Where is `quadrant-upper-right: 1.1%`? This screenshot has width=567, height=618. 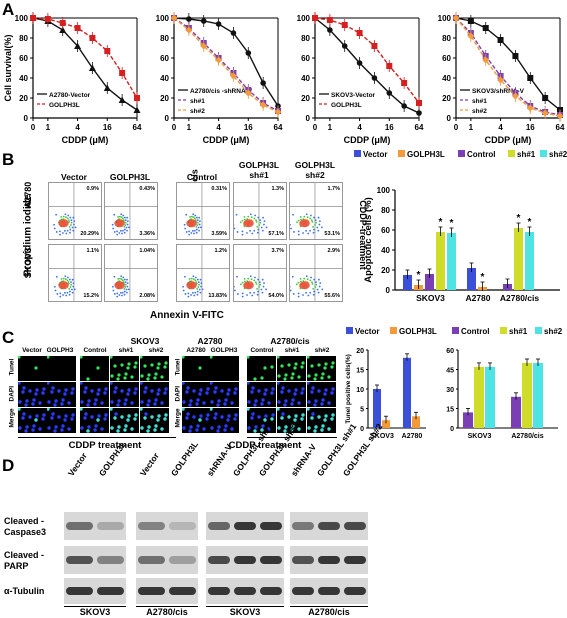 quadrant-upper-right: 1.1% is located at coordinates (92, 251).